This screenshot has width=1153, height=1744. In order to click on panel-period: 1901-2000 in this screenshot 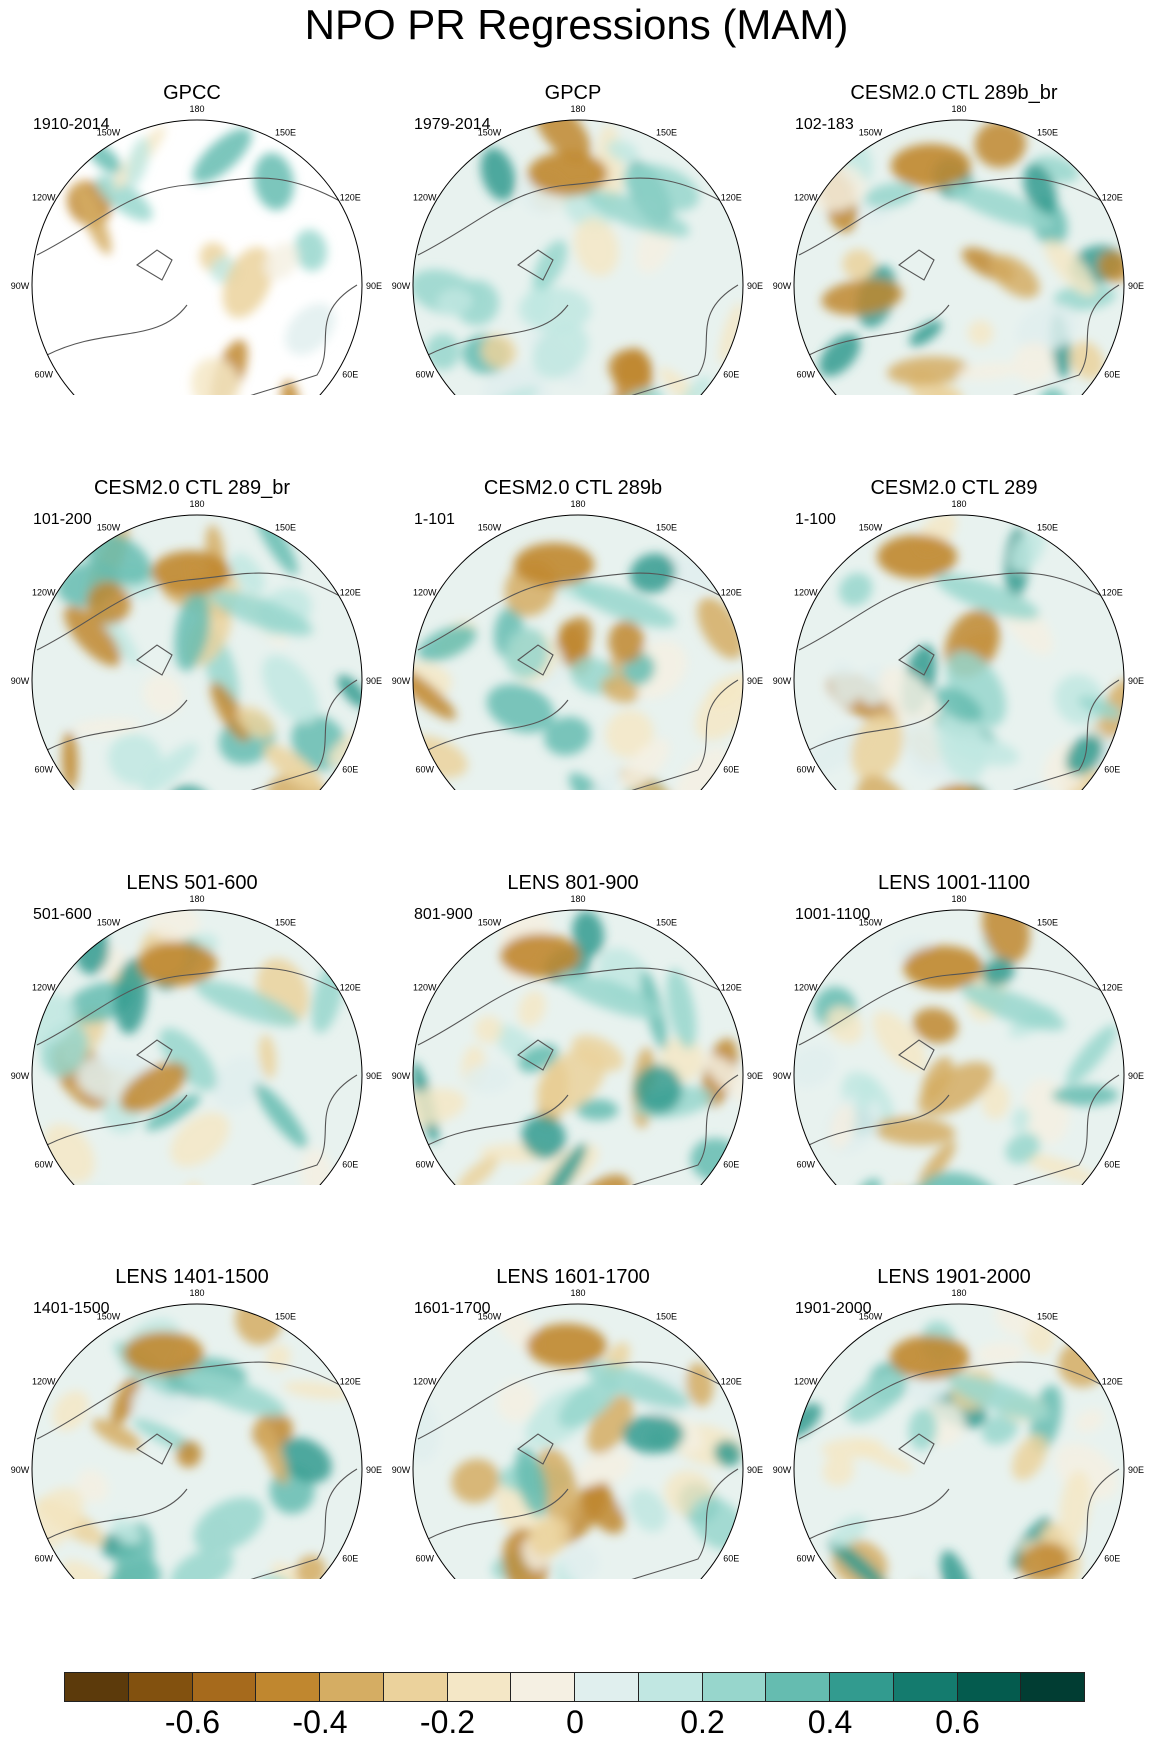, I will do `click(833, 1308)`.